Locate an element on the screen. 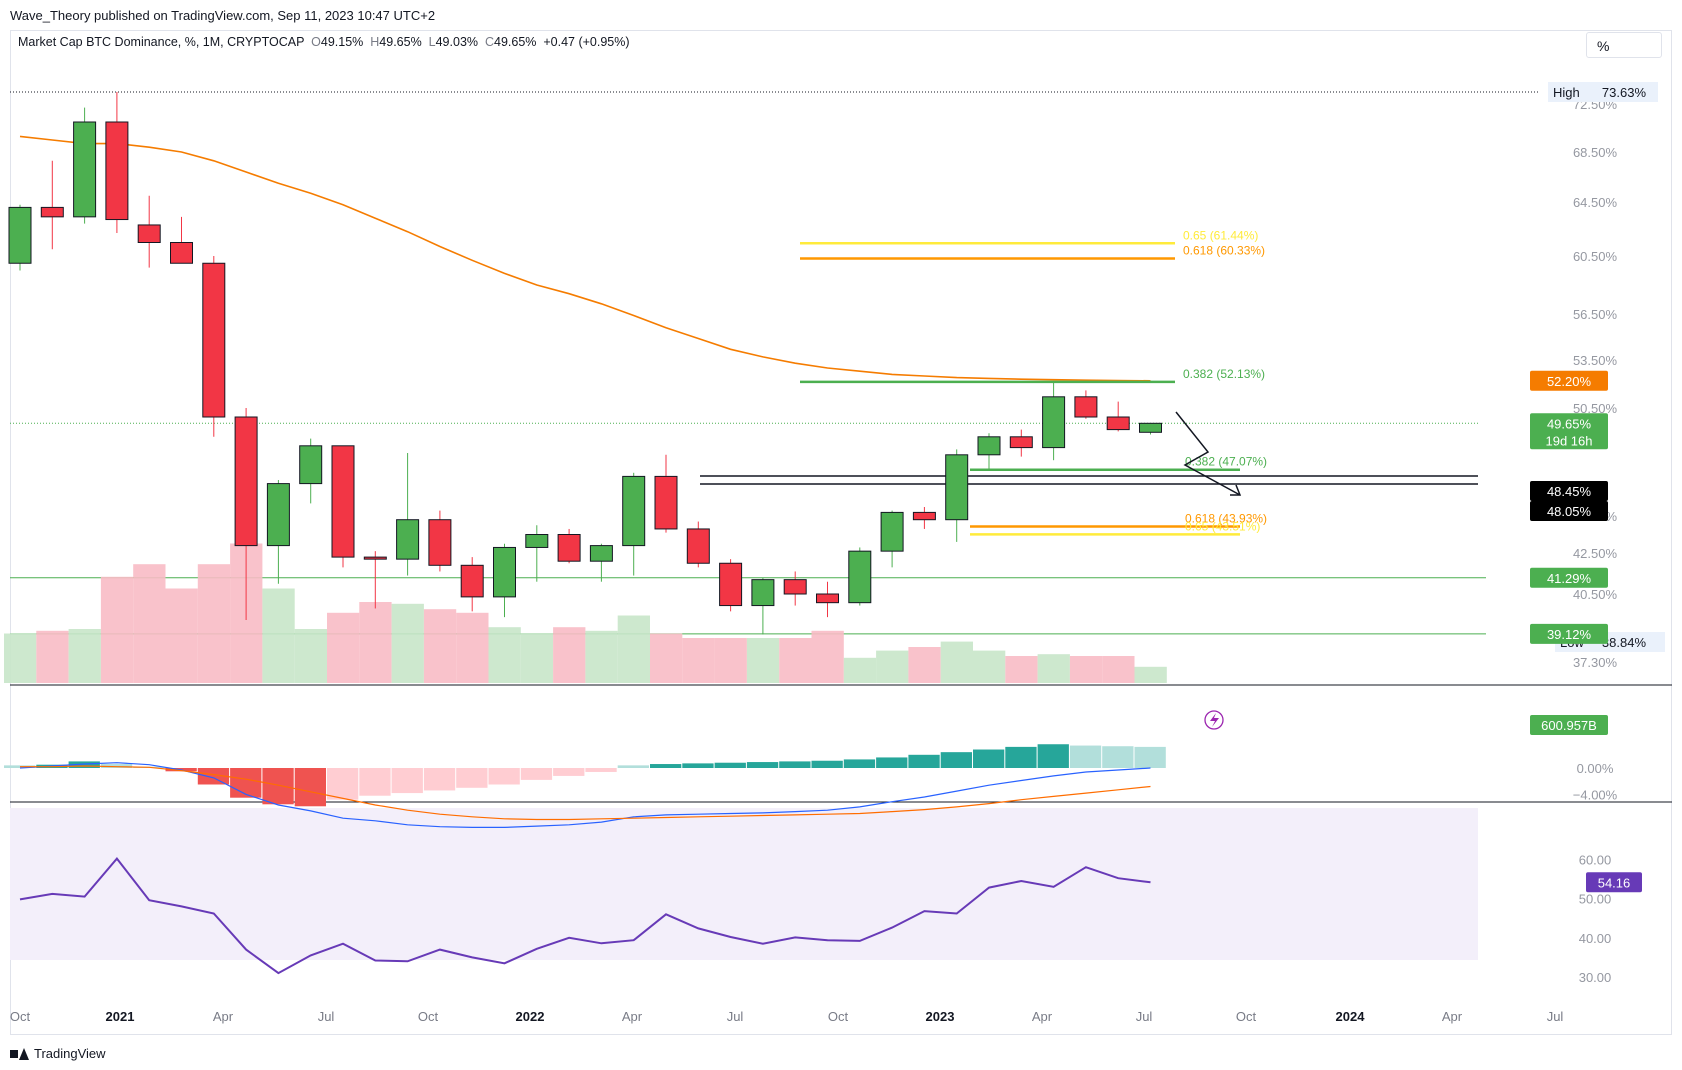 This screenshot has width=1682, height=1070. footer-brand: TradingView is located at coordinates (58, 1053).